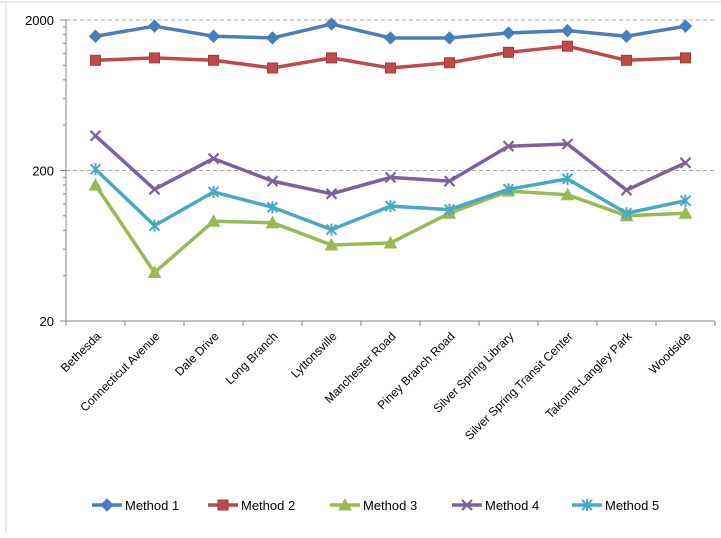  I want to click on legend-label-method-4: Method 4, so click(512, 505).